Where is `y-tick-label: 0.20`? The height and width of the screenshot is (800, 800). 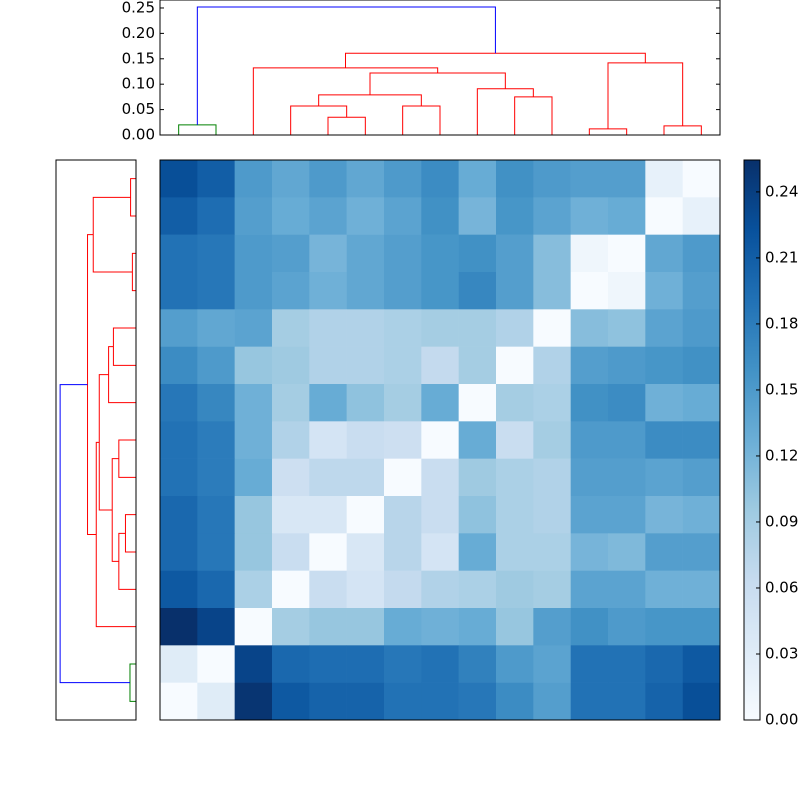 y-tick-label: 0.20 is located at coordinates (138, 33).